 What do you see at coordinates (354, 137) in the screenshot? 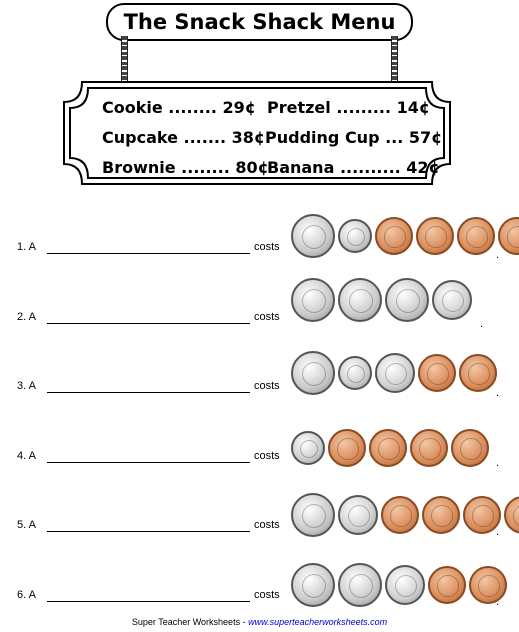
I see `menu-item: Pudding Cup ... 57¢` at bounding box center [354, 137].